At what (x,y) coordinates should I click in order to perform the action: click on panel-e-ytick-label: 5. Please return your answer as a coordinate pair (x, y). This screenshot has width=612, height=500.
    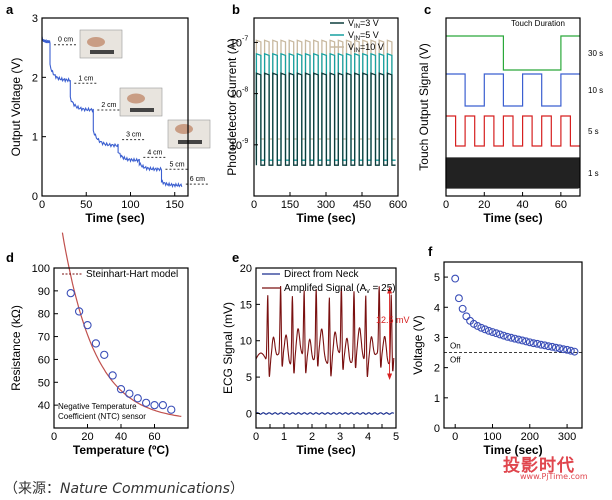
    Looking at the image, I should click on (249, 378).